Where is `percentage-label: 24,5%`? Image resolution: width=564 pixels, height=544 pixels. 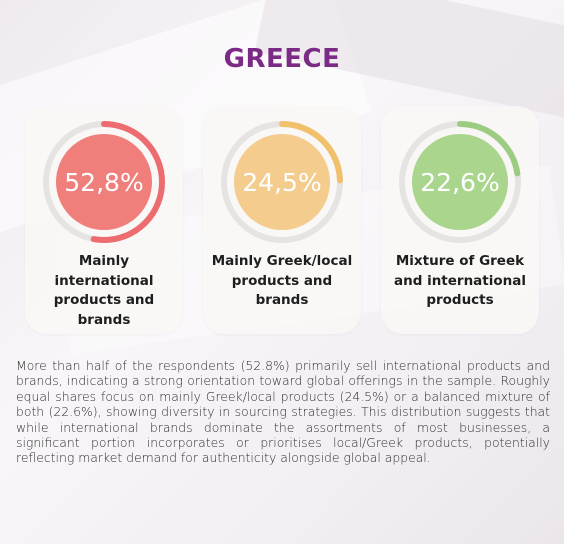
percentage-label: 24,5% is located at coordinates (281, 182).